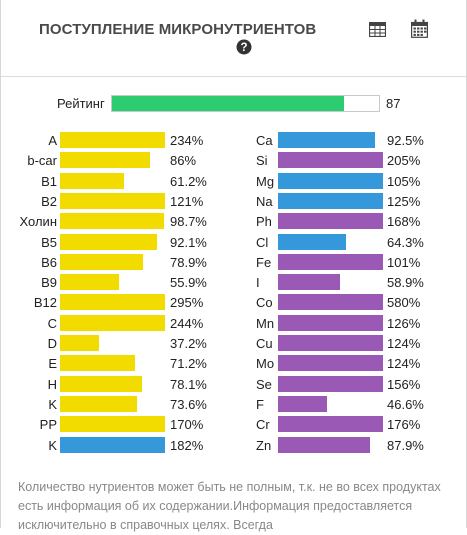 Image resolution: width=467 pixels, height=535 pixels. I want to click on nutrient-value: 124%, so click(404, 343).